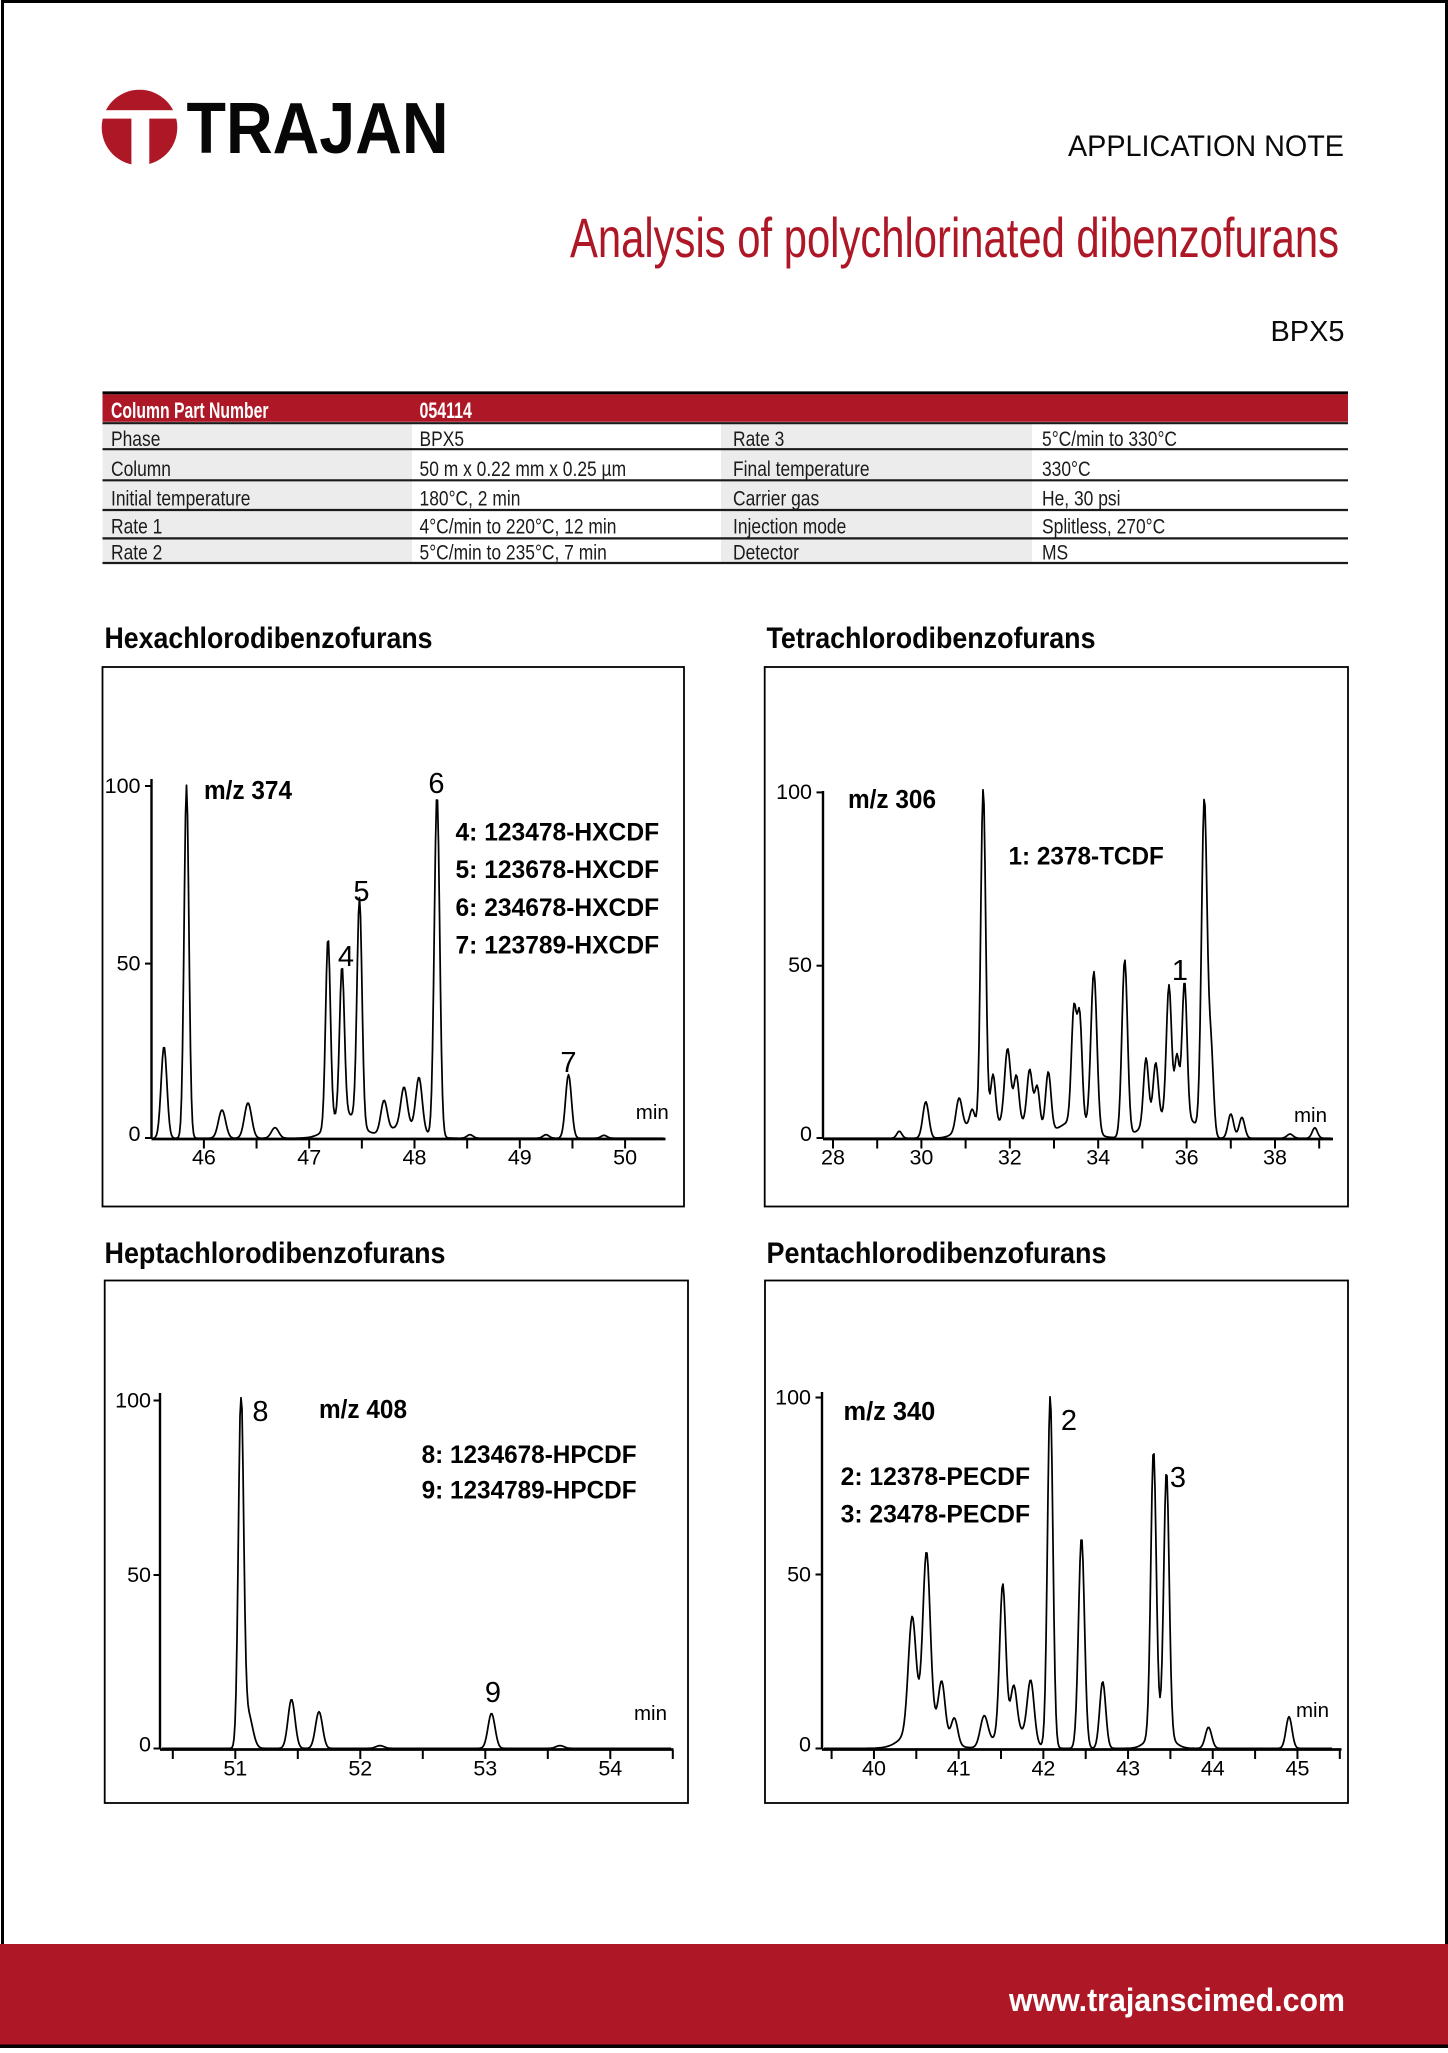 This screenshot has height=2053, width=1448. Describe the element at coordinates (937, 1253) in the screenshot. I see `svg-text: Pentachlorodibenzofurans` at that location.